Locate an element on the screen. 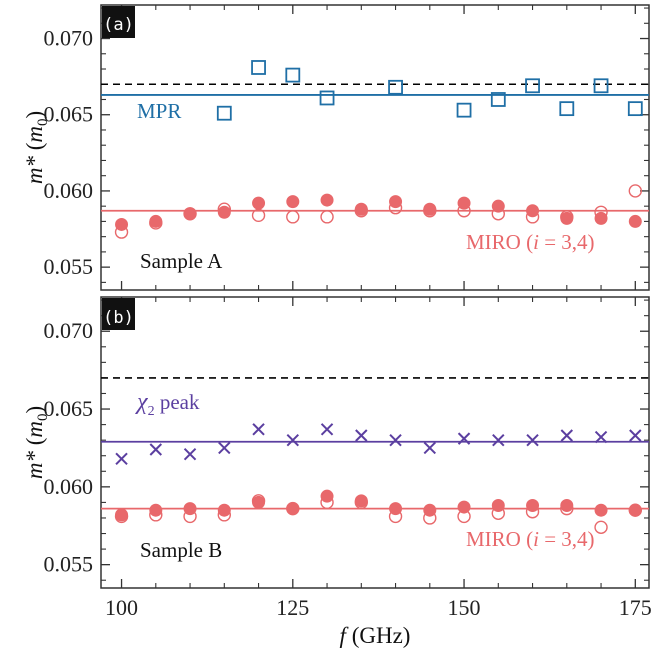 This screenshot has width=655, height=653. x-tick-label: 175 is located at coordinates (635, 607).